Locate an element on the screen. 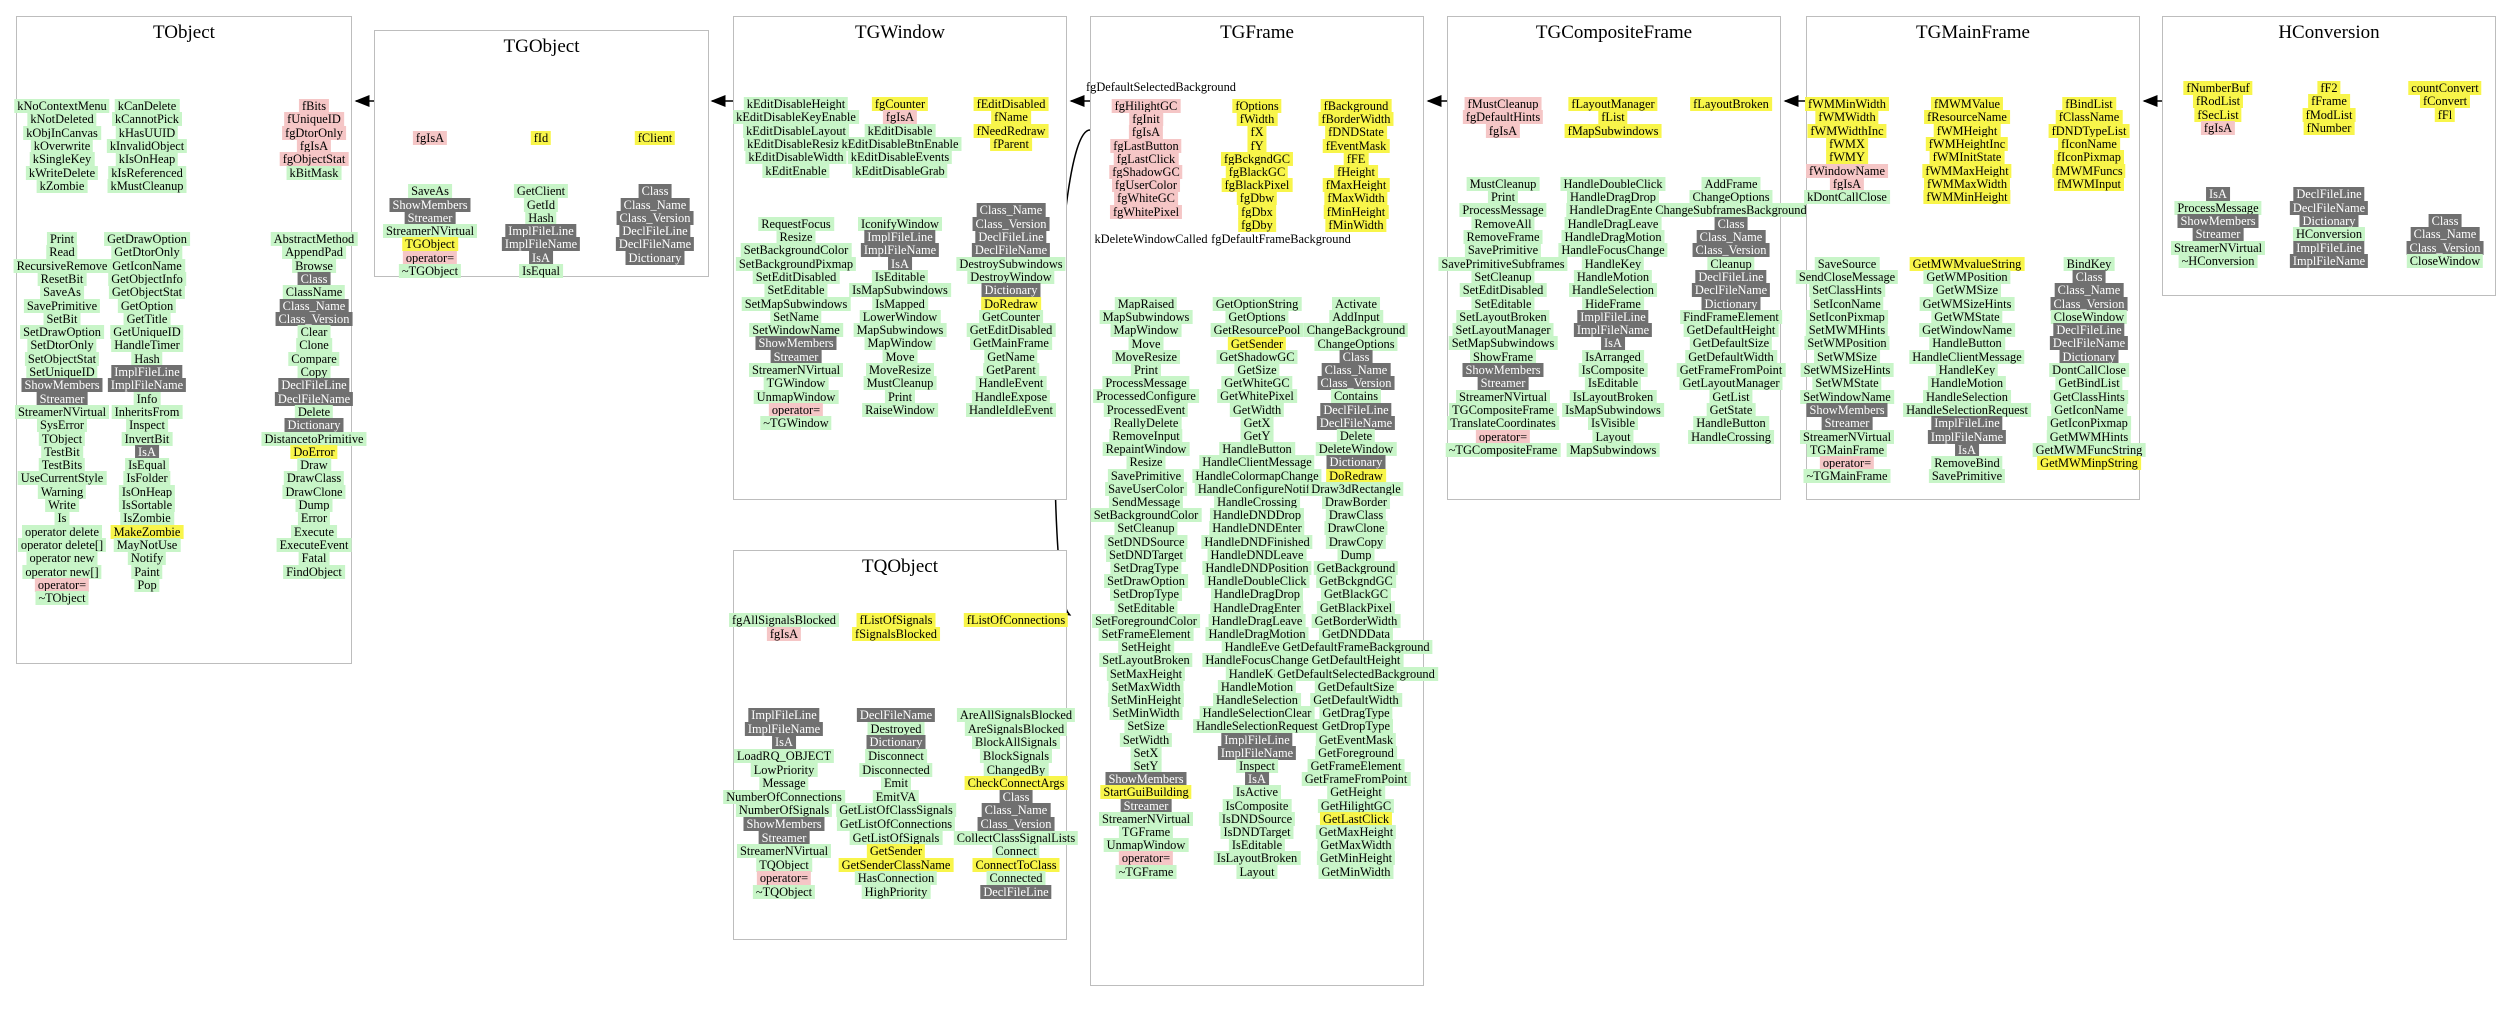  member-item: HandleDNDDrop is located at coordinates (1257, 515).